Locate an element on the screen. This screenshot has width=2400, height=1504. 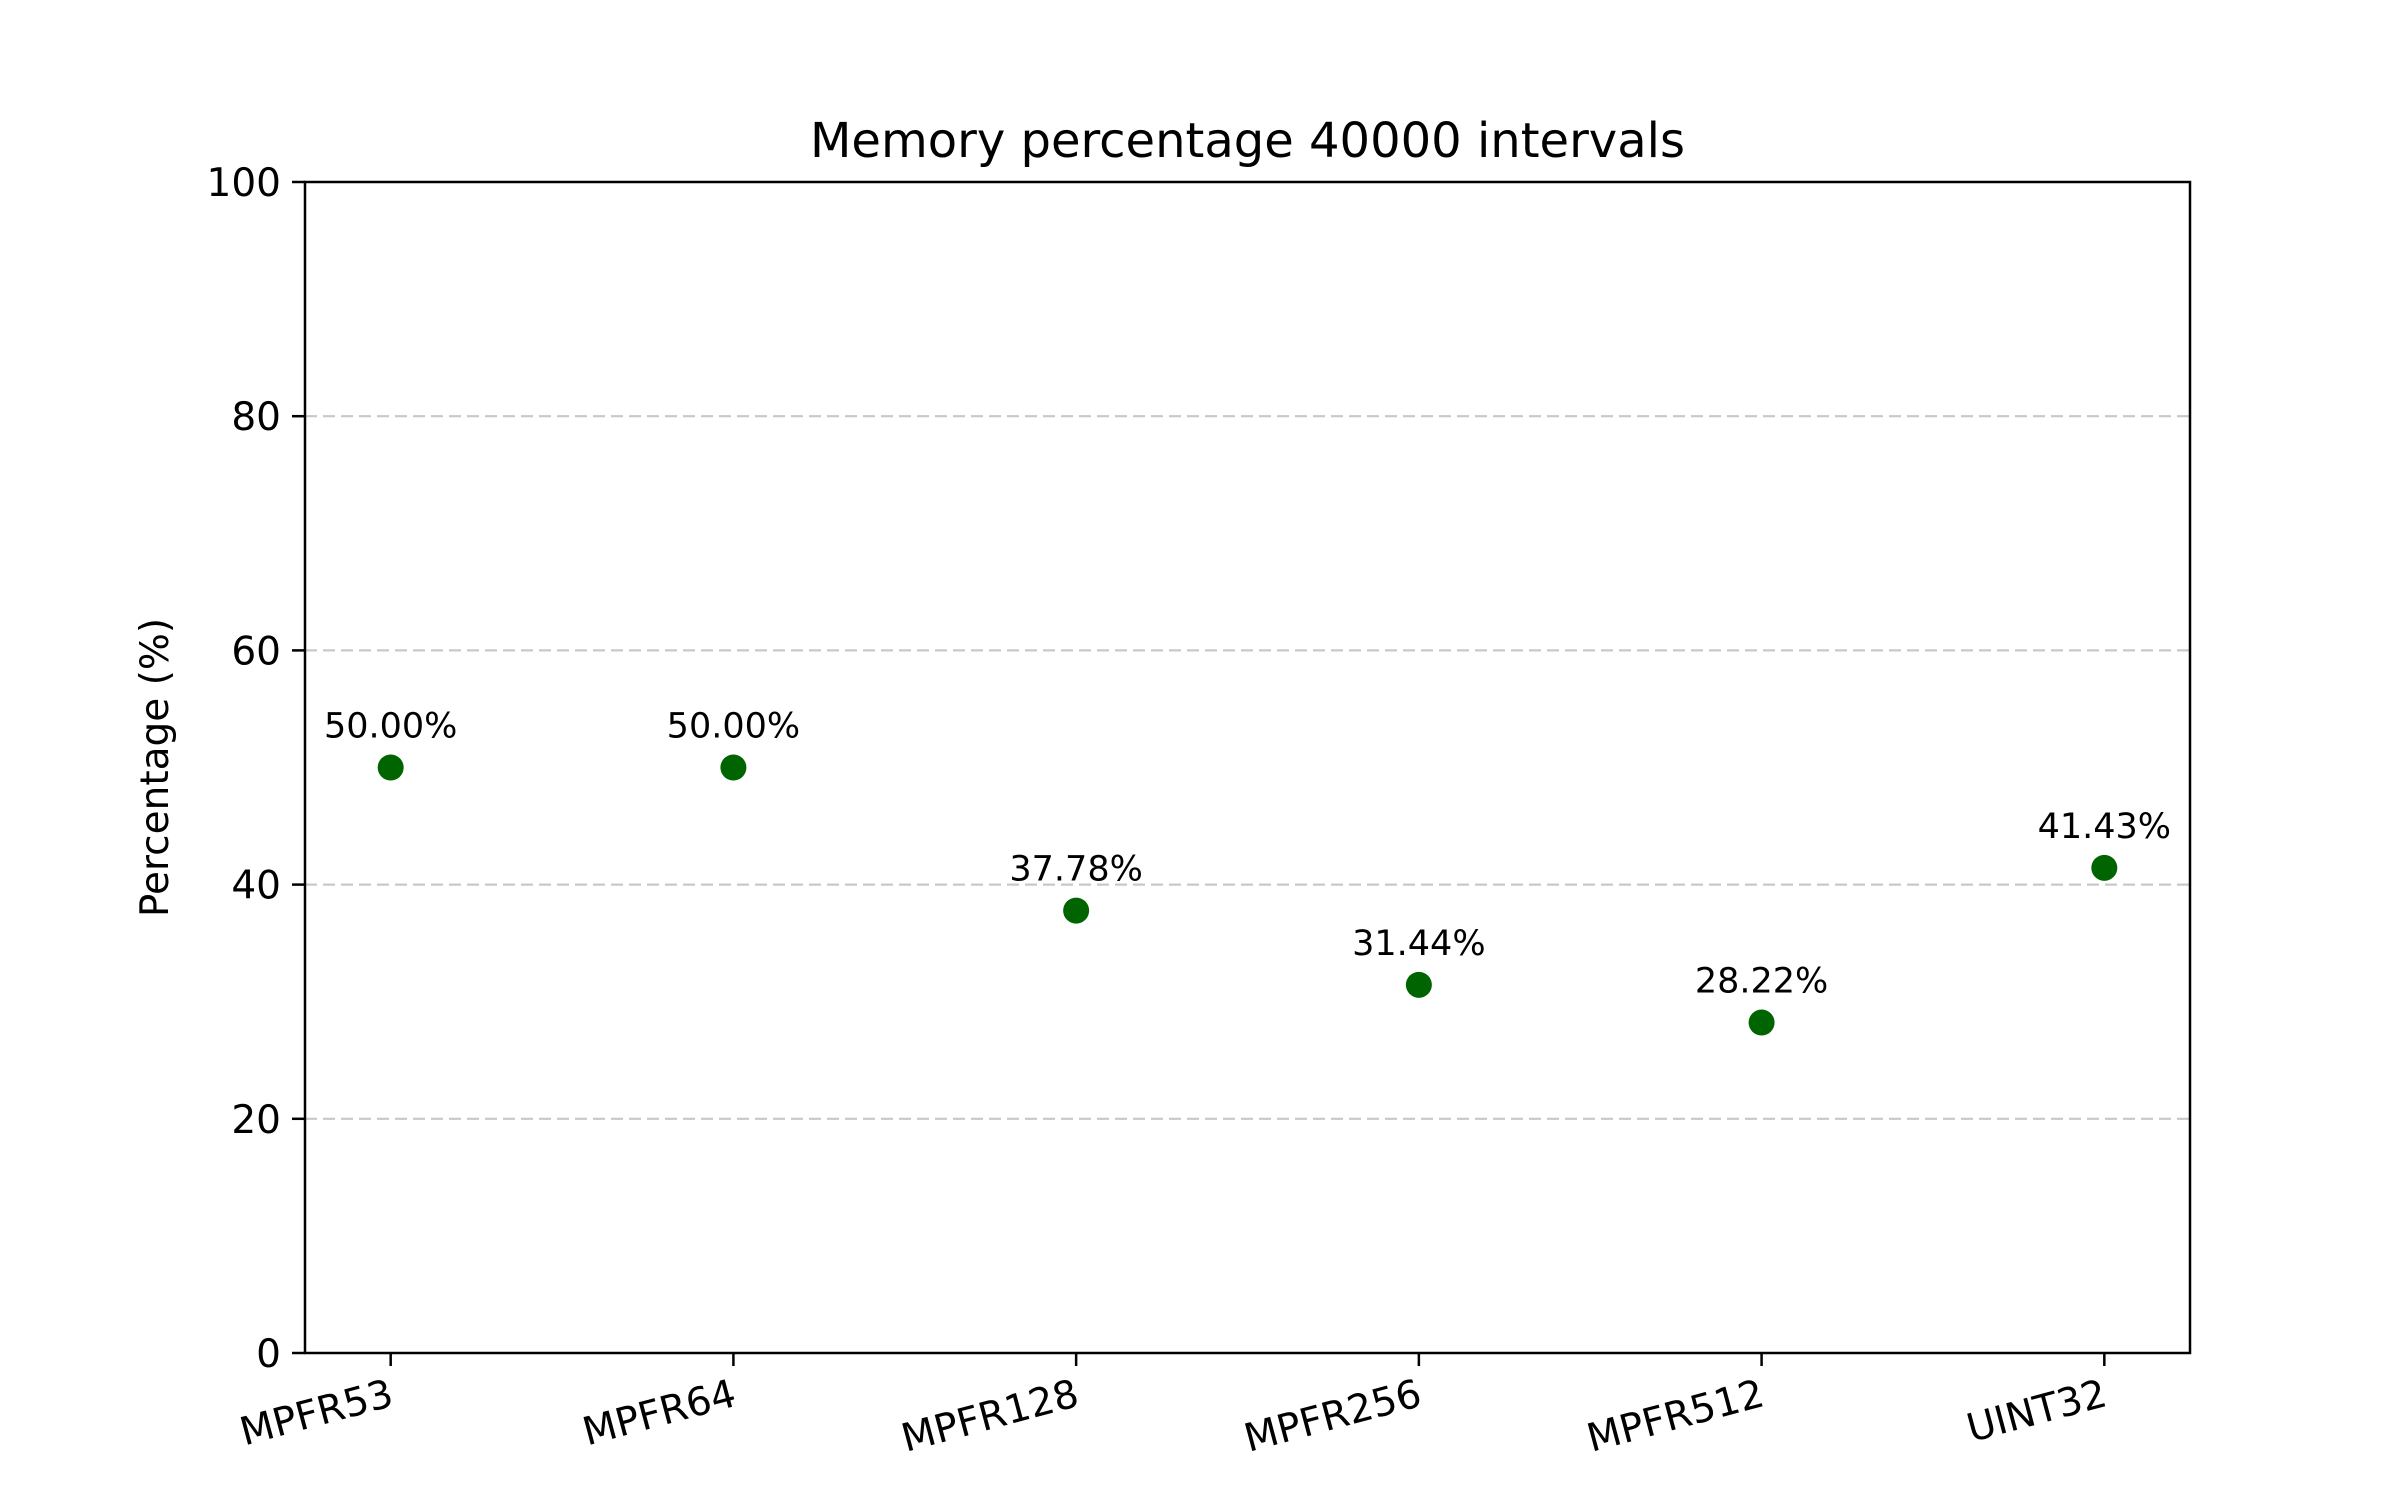
data-points is located at coordinates (1247, 895).